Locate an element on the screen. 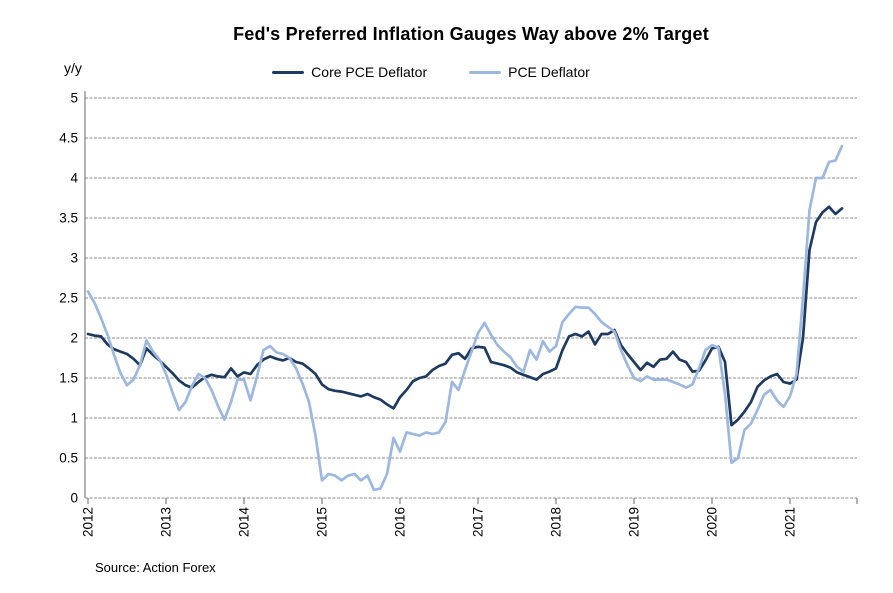 The width and height of the screenshot is (893, 593). y-axis-tick-label: 2 is located at coordinates (74, 338).